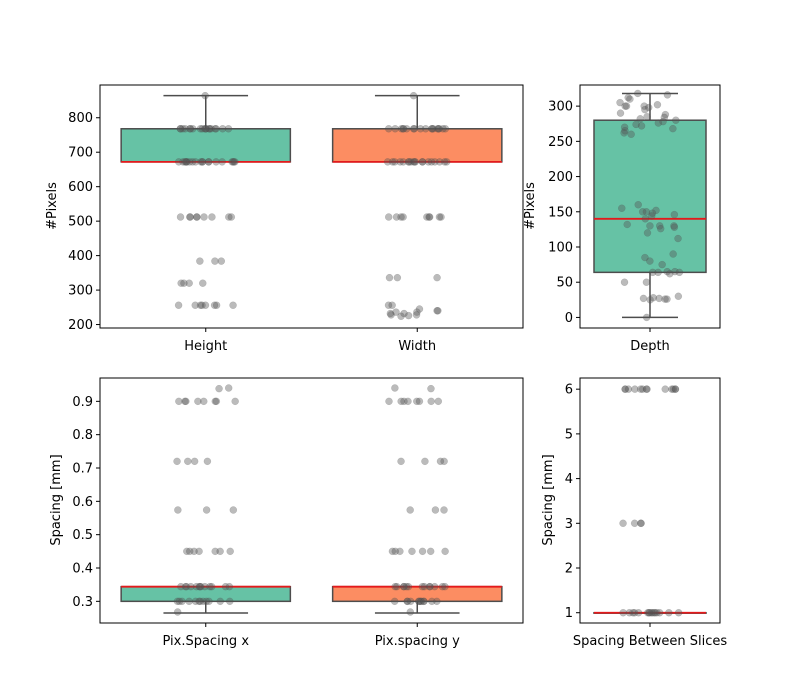 The height and width of the screenshot is (700, 800). What do you see at coordinates (417, 145) in the screenshot?
I see `box-body` at bounding box center [417, 145].